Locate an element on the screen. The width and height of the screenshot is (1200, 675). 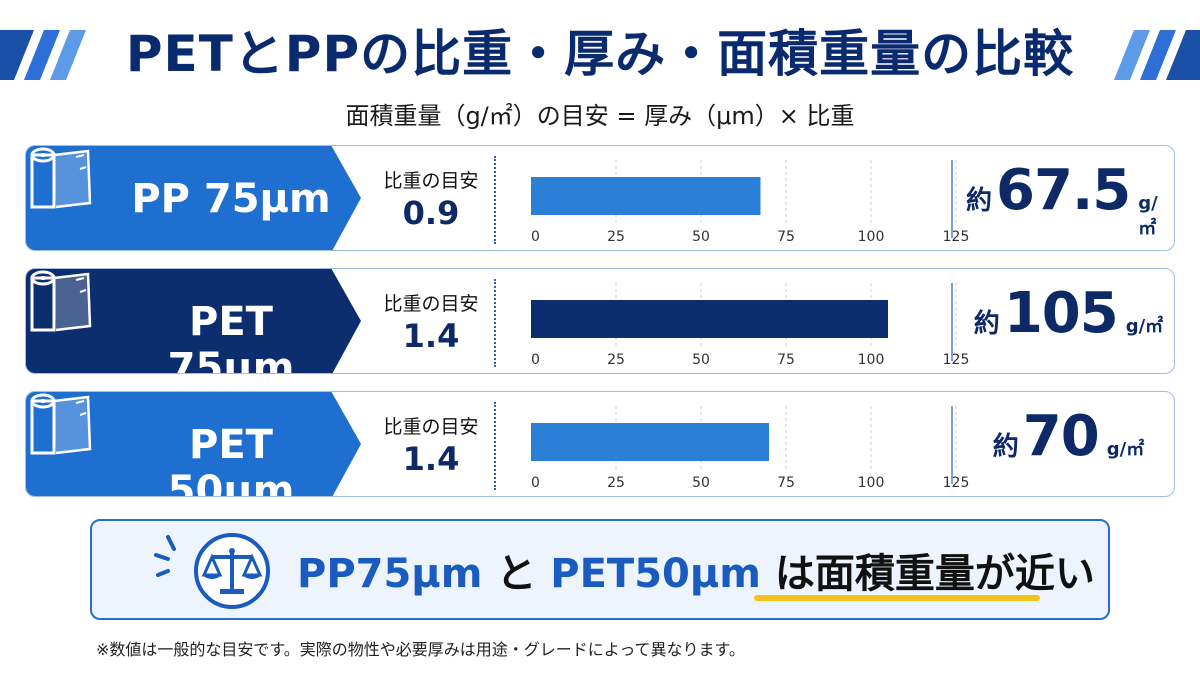
note-part-pp75: PP75μm is located at coordinates (390, 574).